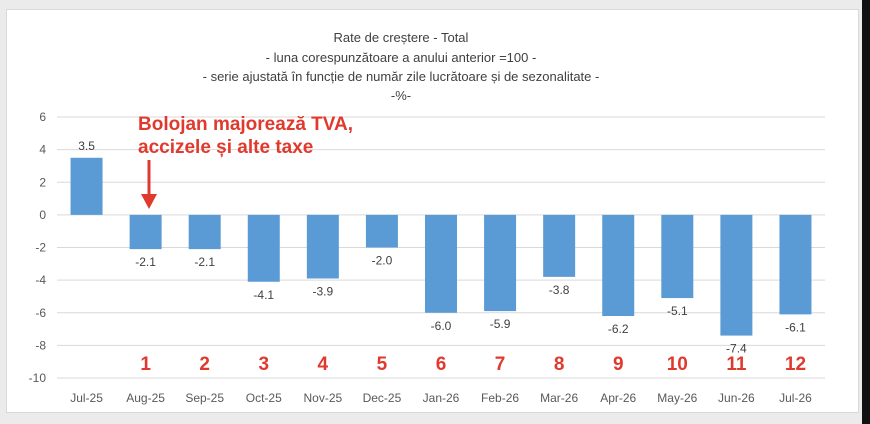  What do you see at coordinates (618, 398) in the screenshot?
I see `x-tick-label: Apr-26` at bounding box center [618, 398].